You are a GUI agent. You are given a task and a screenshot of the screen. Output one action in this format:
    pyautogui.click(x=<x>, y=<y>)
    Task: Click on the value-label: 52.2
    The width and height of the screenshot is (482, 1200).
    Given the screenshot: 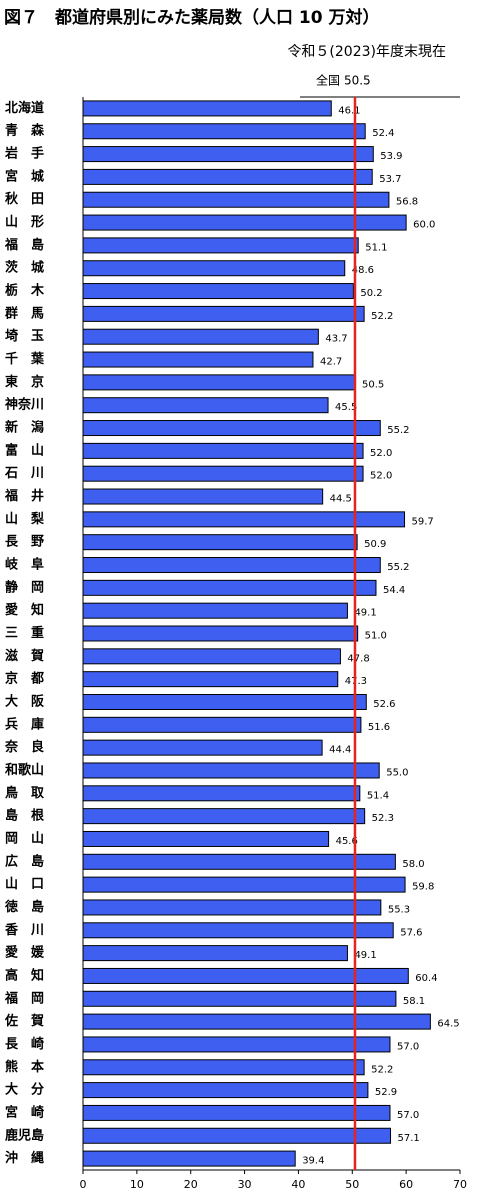 What is the action you would take?
    pyautogui.click(x=382, y=316)
    